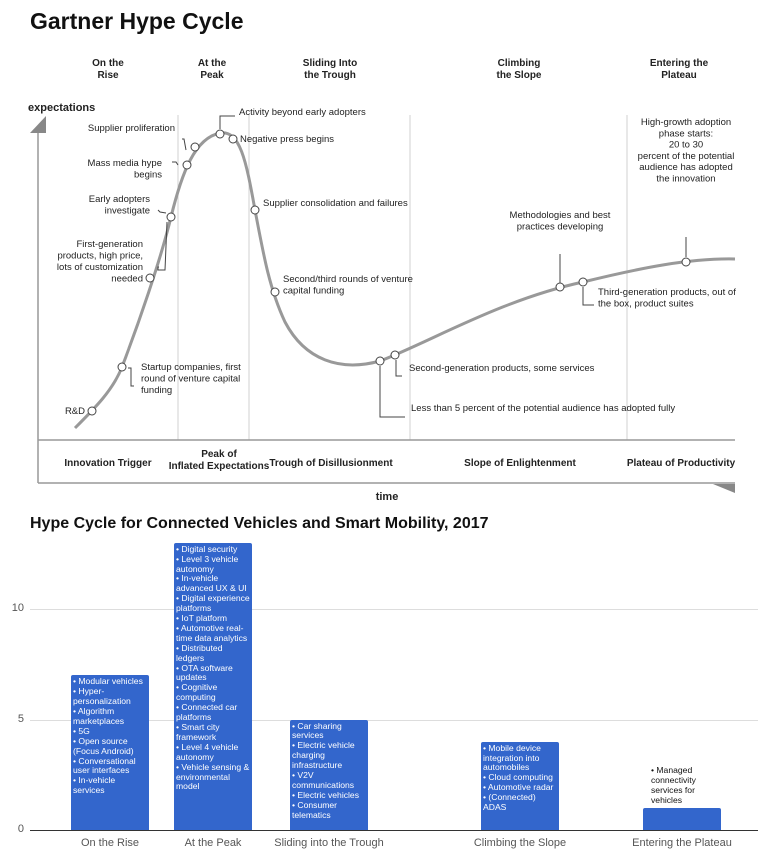 This screenshot has height=864, width=768. What do you see at coordinates (329, 843) in the screenshot?
I see `x-category-label: Sliding into the Trough` at bounding box center [329, 843].